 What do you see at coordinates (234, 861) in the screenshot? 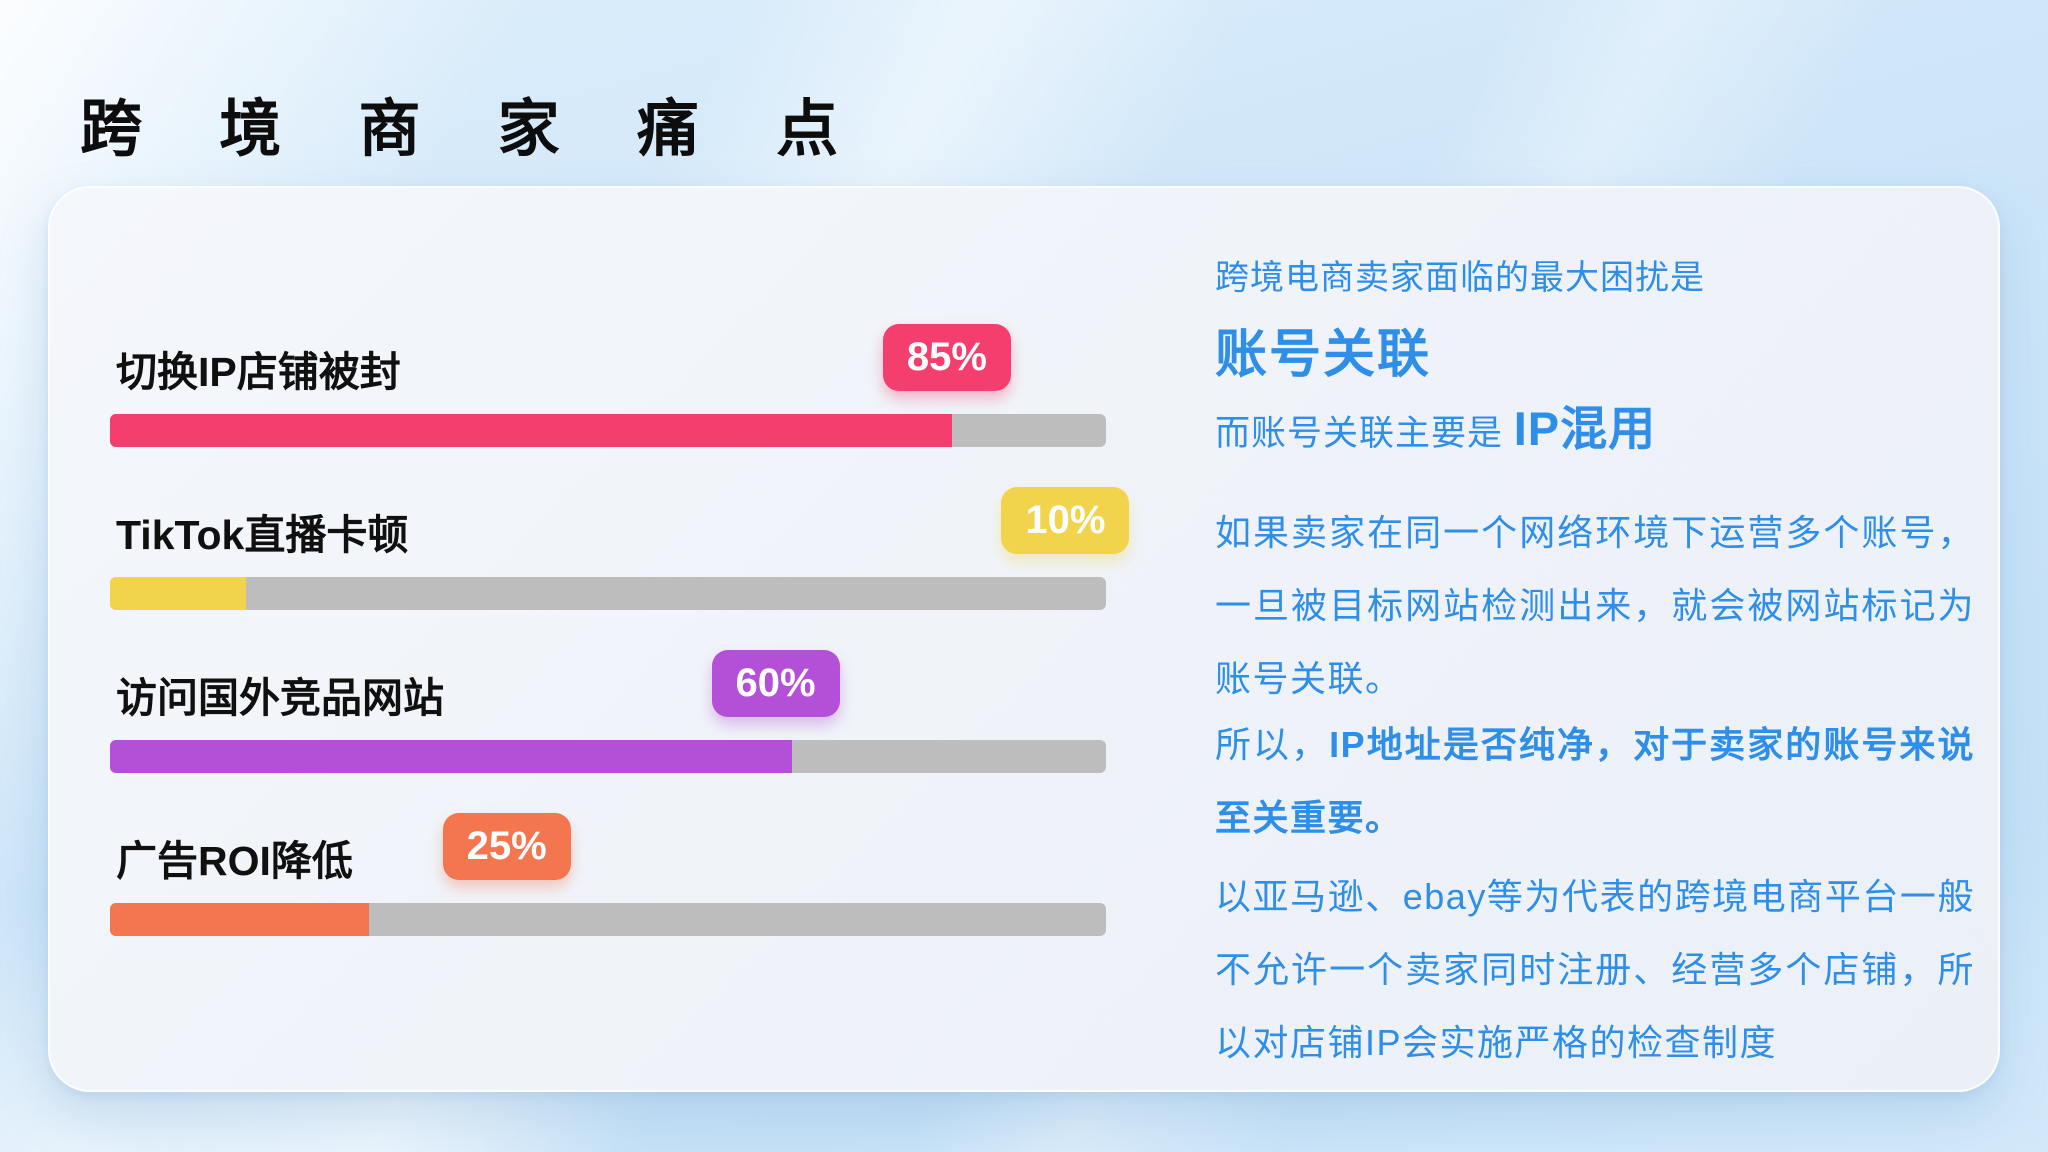
I see `bar-label: 广告ROI降低` at bounding box center [234, 861].